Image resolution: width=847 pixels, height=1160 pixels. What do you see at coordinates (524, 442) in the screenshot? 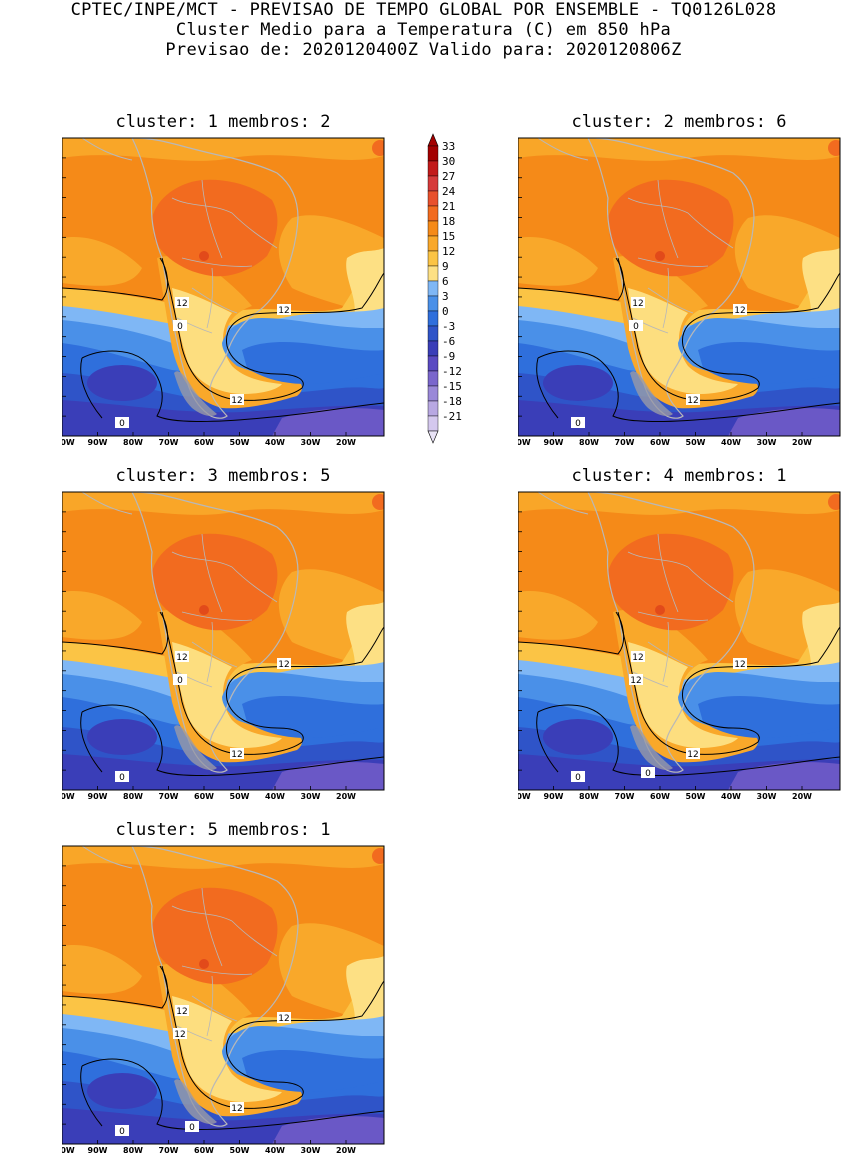
I see `lon-label: 100W` at bounding box center [524, 442].